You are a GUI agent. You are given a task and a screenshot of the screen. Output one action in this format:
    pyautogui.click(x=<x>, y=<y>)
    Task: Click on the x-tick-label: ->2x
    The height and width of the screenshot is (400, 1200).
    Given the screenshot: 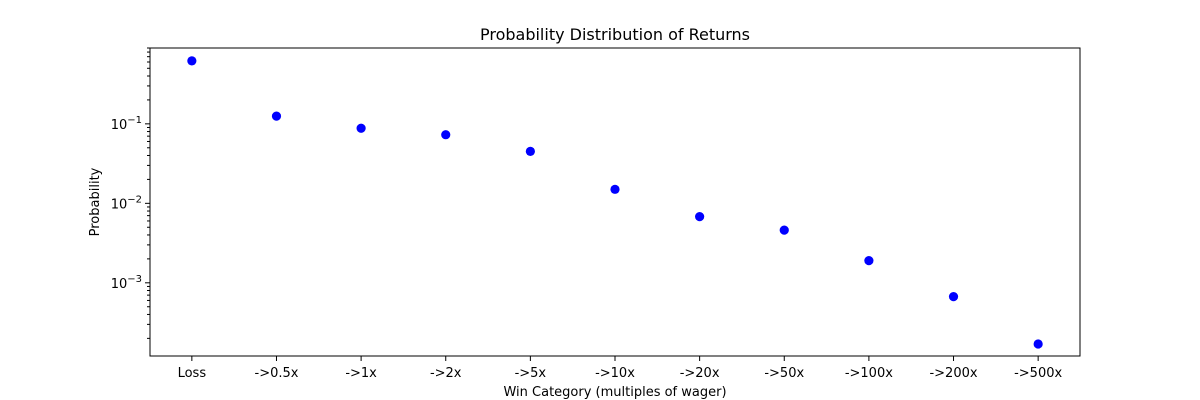 What is the action you would take?
    pyautogui.click(x=446, y=373)
    